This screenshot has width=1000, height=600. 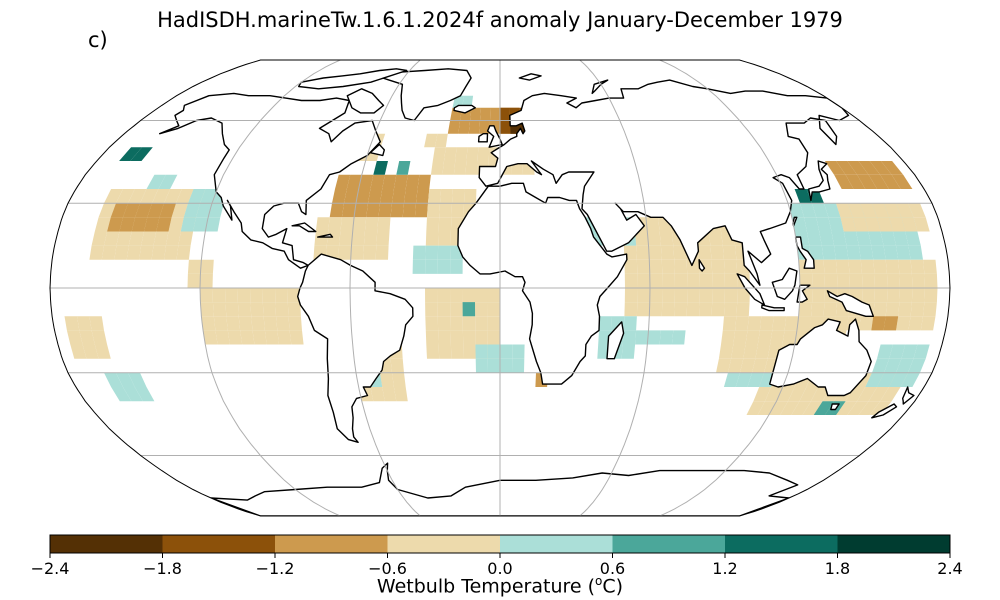 I want to click on colorbar-tick-label: 1.2, so click(x=724, y=568).